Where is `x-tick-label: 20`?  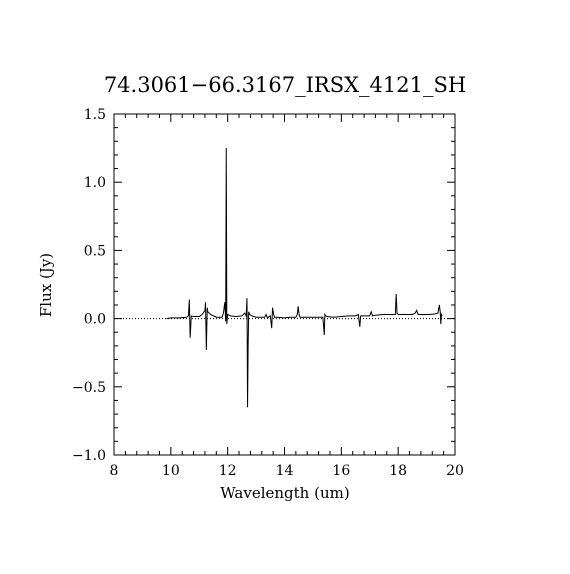
x-tick-label: 20 is located at coordinates (455, 471).